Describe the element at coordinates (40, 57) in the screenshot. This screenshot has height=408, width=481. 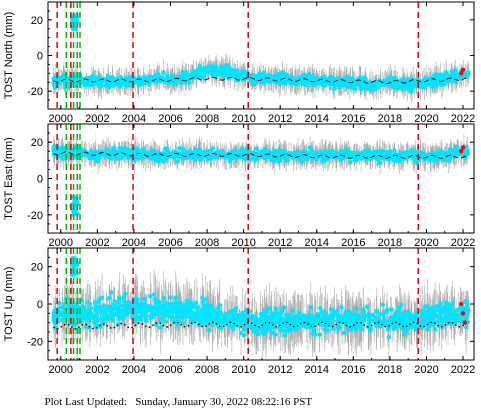
I see `y-tick-label: 0` at that location.